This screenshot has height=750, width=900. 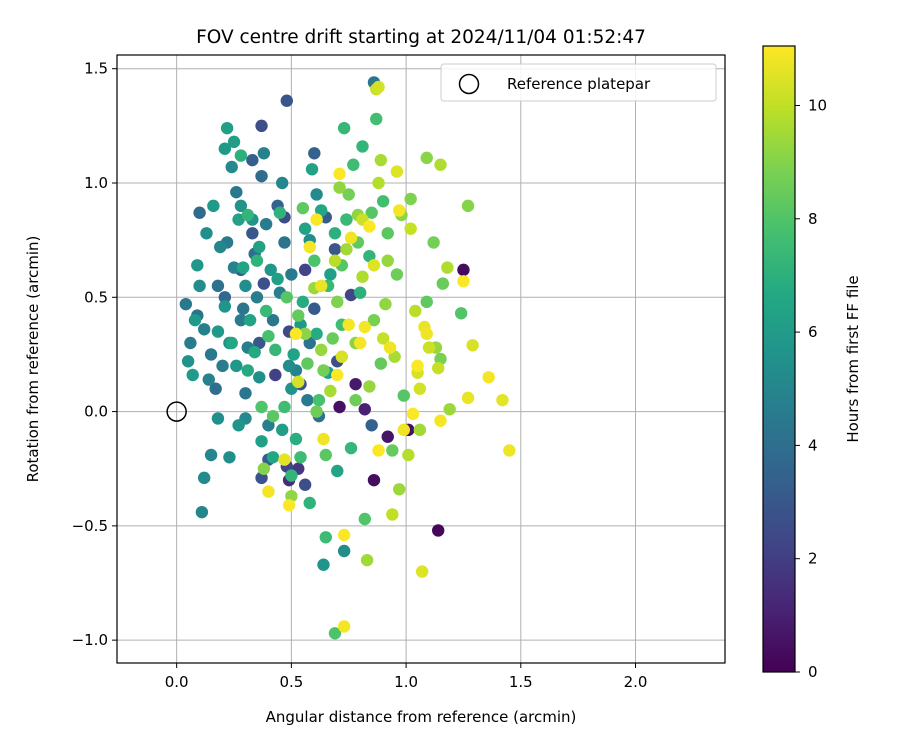 What do you see at coordinates (176, 411) in the screenshot?
I see `reference-point` at bounding box center [176, 411].